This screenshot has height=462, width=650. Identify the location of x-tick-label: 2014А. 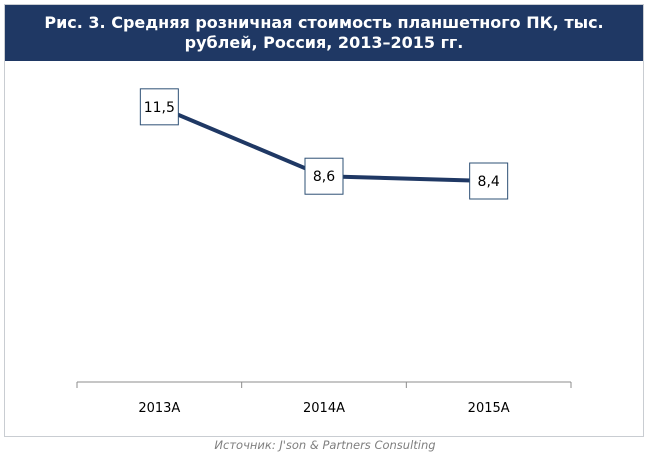
(324, 408).